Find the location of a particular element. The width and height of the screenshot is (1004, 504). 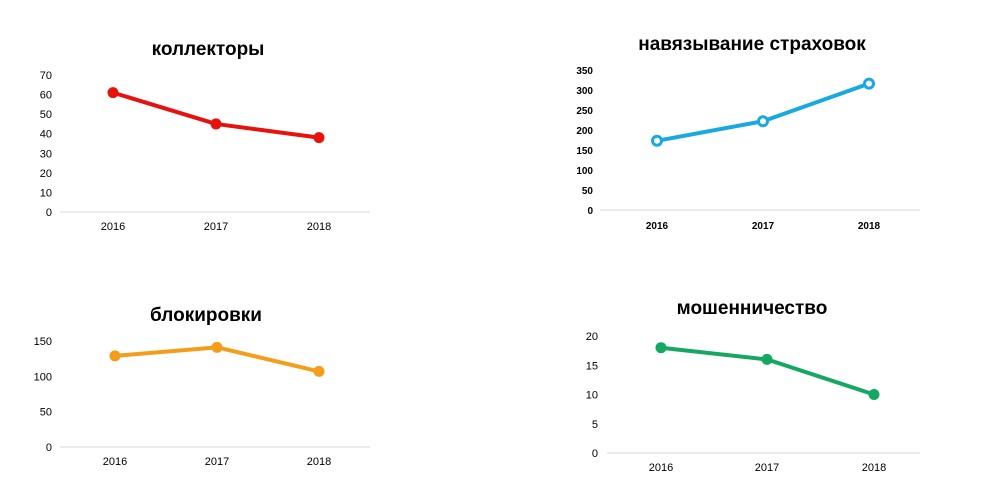

chart-title: коллекторы is located at coordinates (208, 49).